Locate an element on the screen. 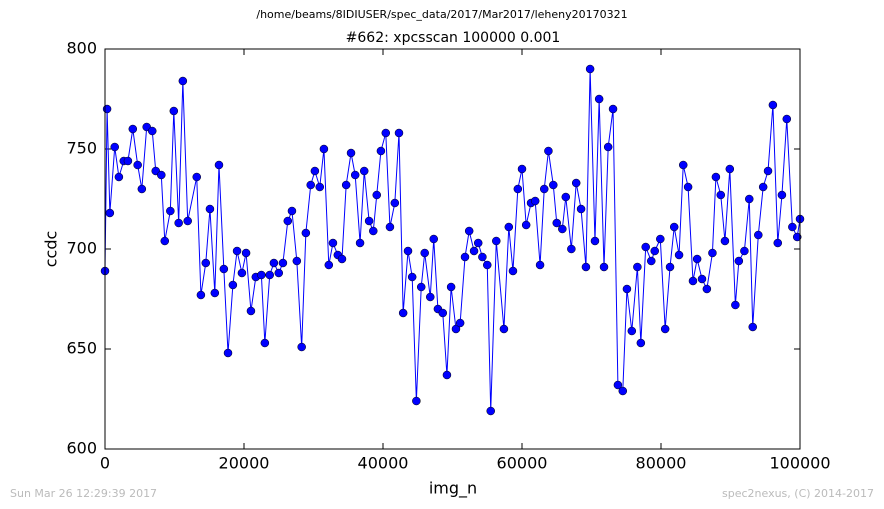 The height and width of the screenshot is (509, 884). y-tick-label: 750 is located at coordinates (81, 148).